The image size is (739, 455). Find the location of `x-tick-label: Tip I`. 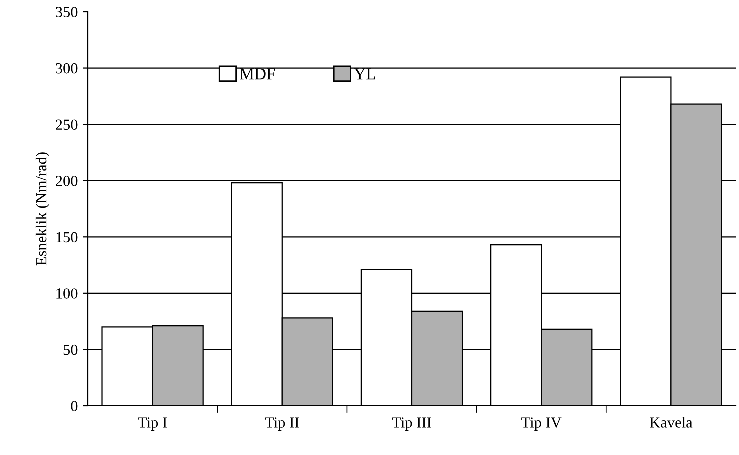

x-tick-label: Tip I is located at coordinates (153, 424).